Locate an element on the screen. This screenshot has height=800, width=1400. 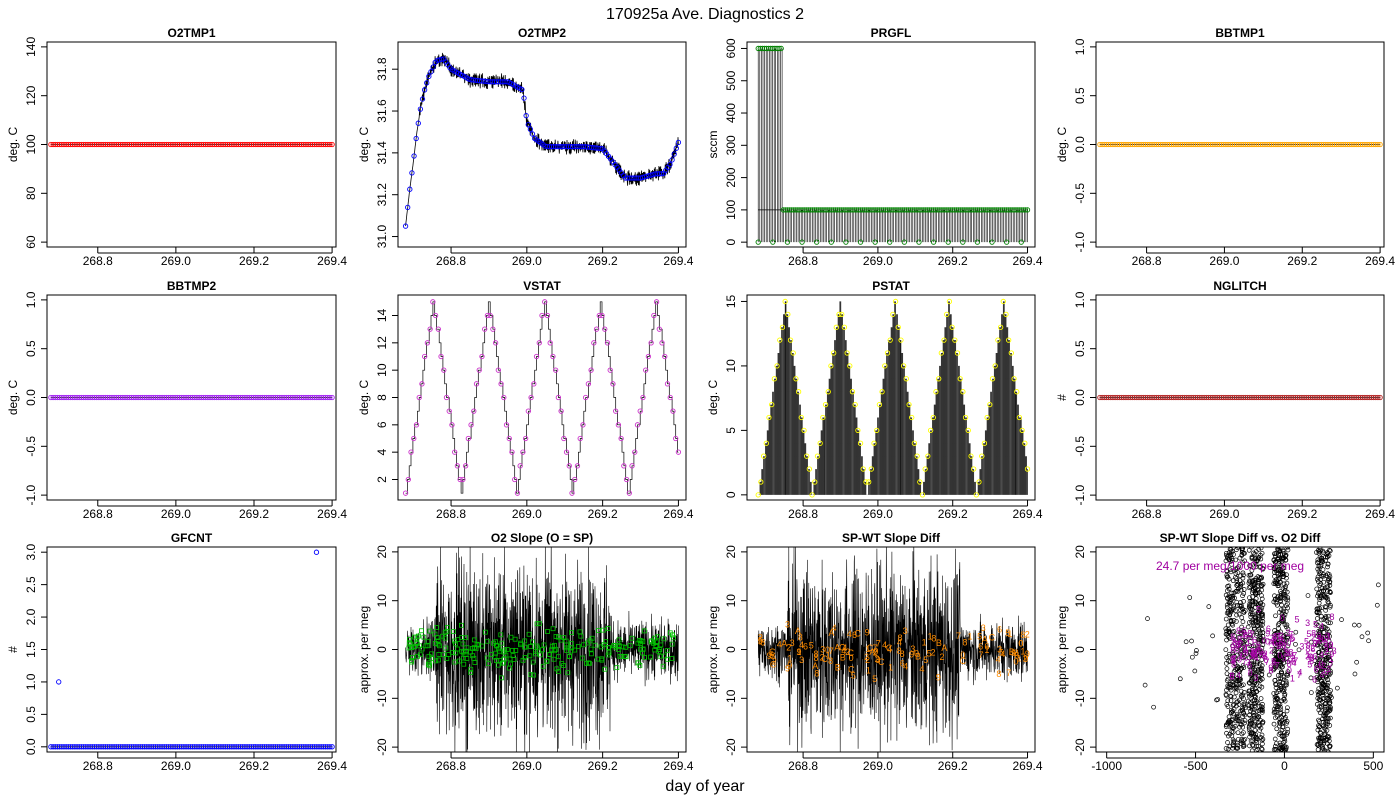
x-tick-label: -1000 is located at coordinates (1106, 766).